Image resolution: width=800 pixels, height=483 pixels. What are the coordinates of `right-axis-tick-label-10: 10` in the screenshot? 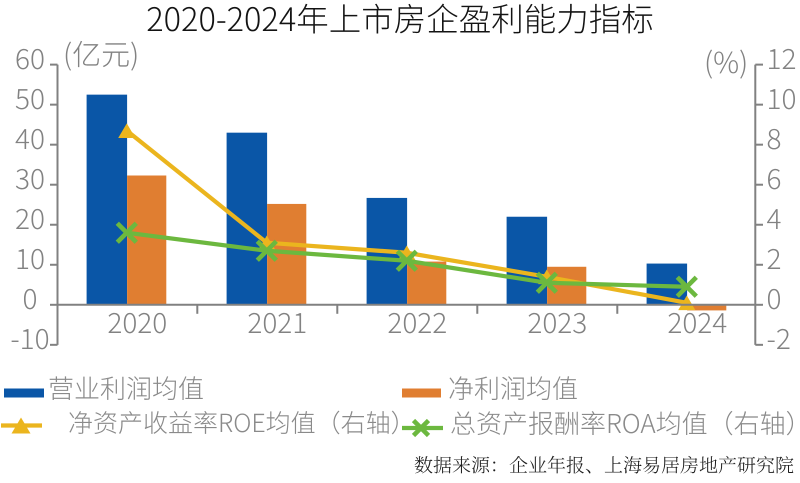 It's located at (781, 98).